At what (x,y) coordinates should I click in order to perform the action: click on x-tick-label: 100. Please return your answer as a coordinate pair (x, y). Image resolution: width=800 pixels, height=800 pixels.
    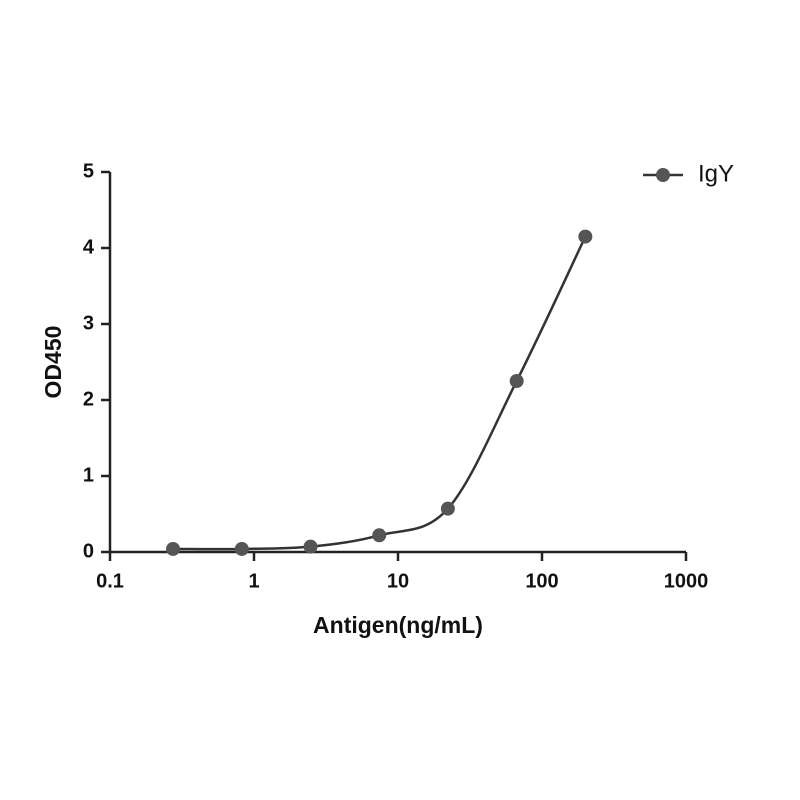
    Looking at the image, I should click on (541, 581).